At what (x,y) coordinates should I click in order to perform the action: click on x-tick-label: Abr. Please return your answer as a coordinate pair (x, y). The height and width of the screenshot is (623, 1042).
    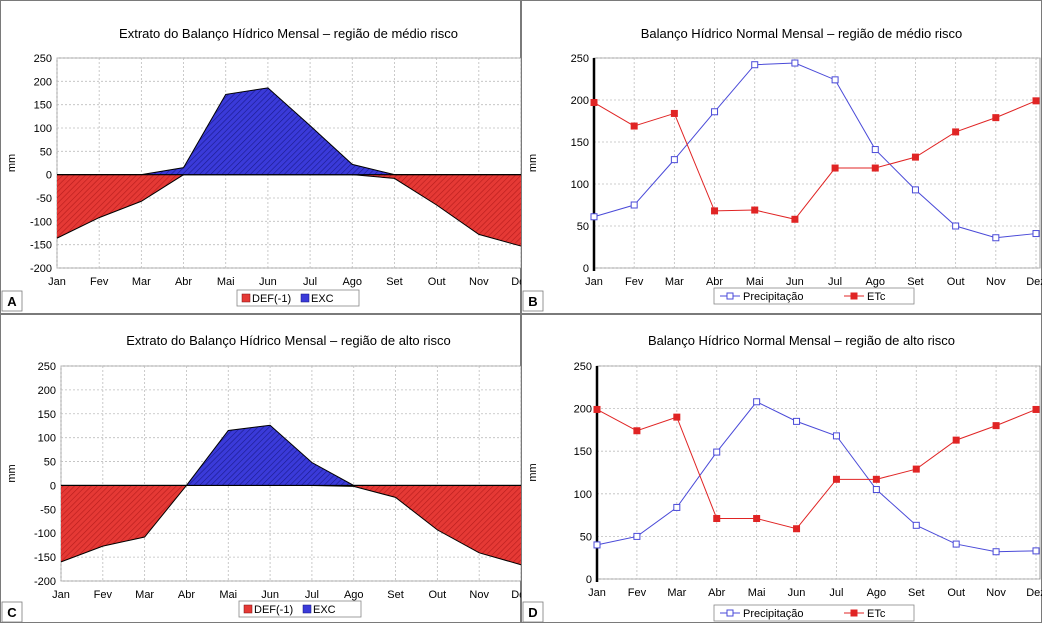
    Looking at the image, I should click on (183, 282).